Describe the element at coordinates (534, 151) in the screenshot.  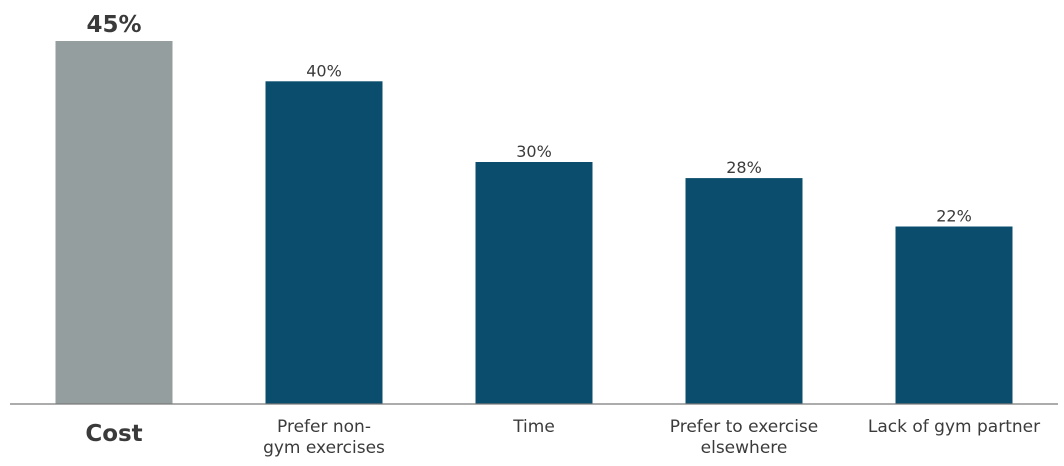
I see `value-label-2: 30%` at that location.